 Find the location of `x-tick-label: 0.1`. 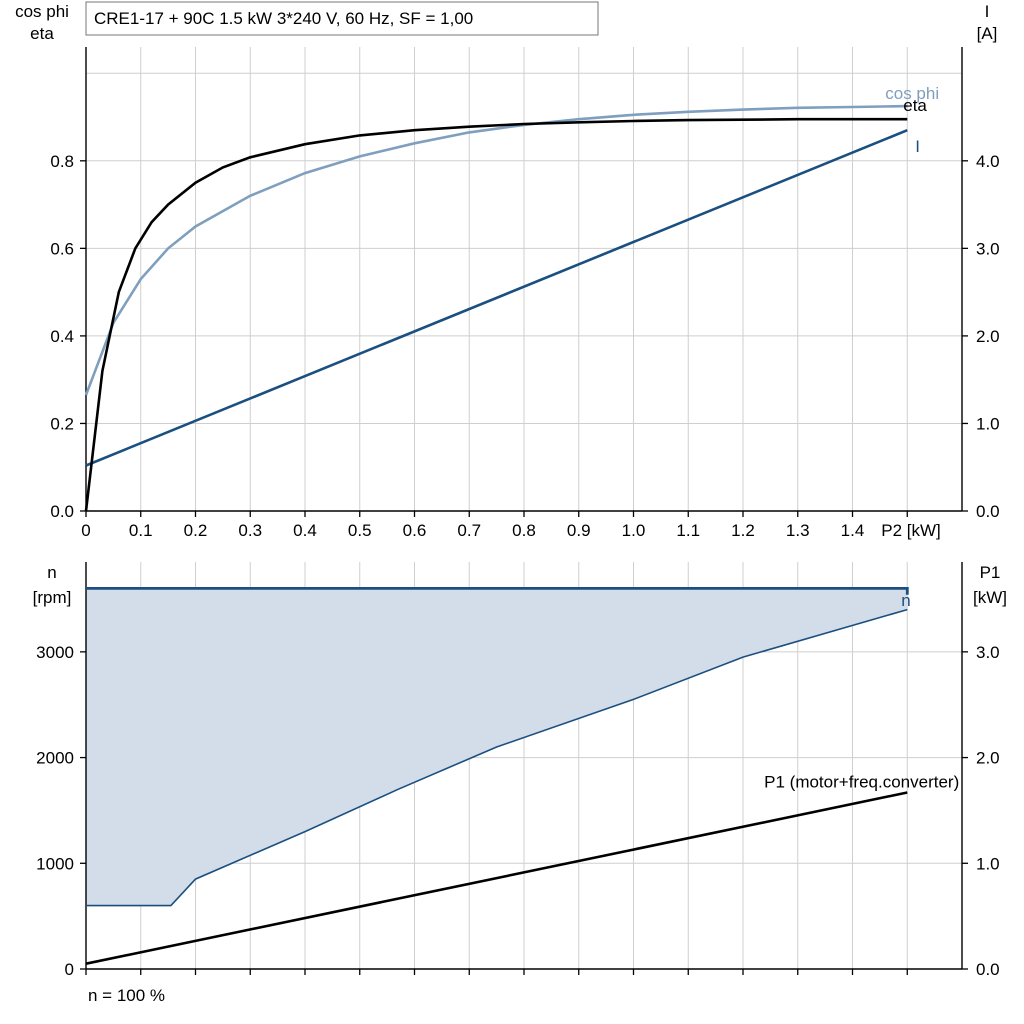

x-tick-label: 0.1 is located at coordinates (141, 530).